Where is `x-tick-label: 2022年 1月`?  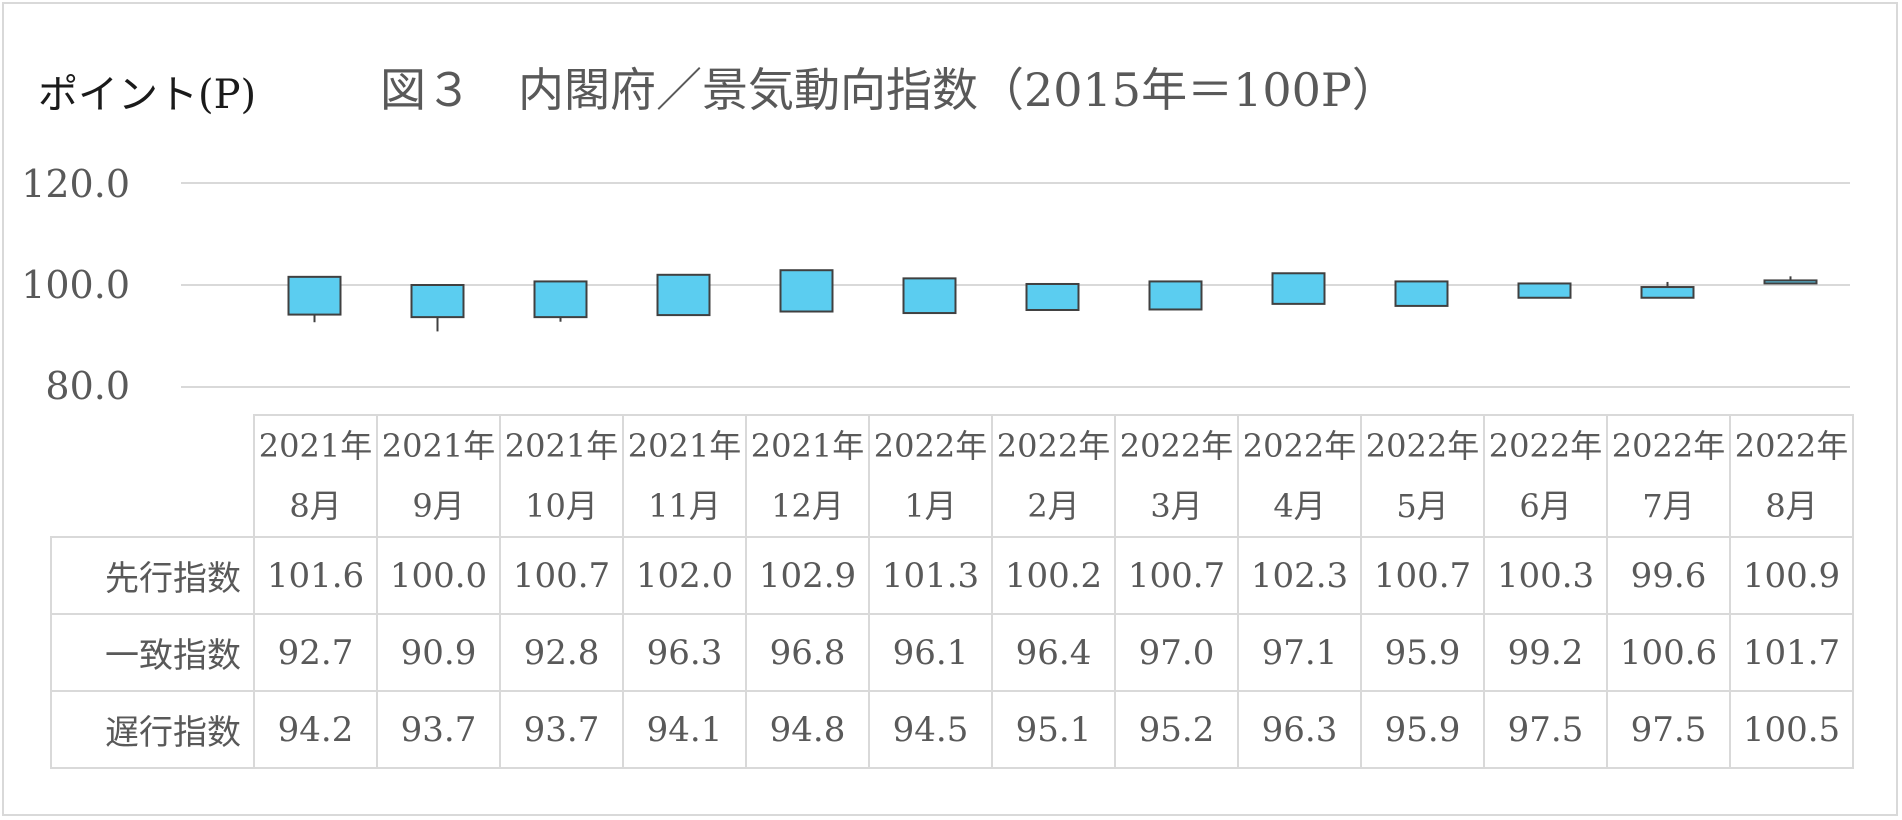 x-tick-label: 2022年 1月 is located at coordinates (930, 476).